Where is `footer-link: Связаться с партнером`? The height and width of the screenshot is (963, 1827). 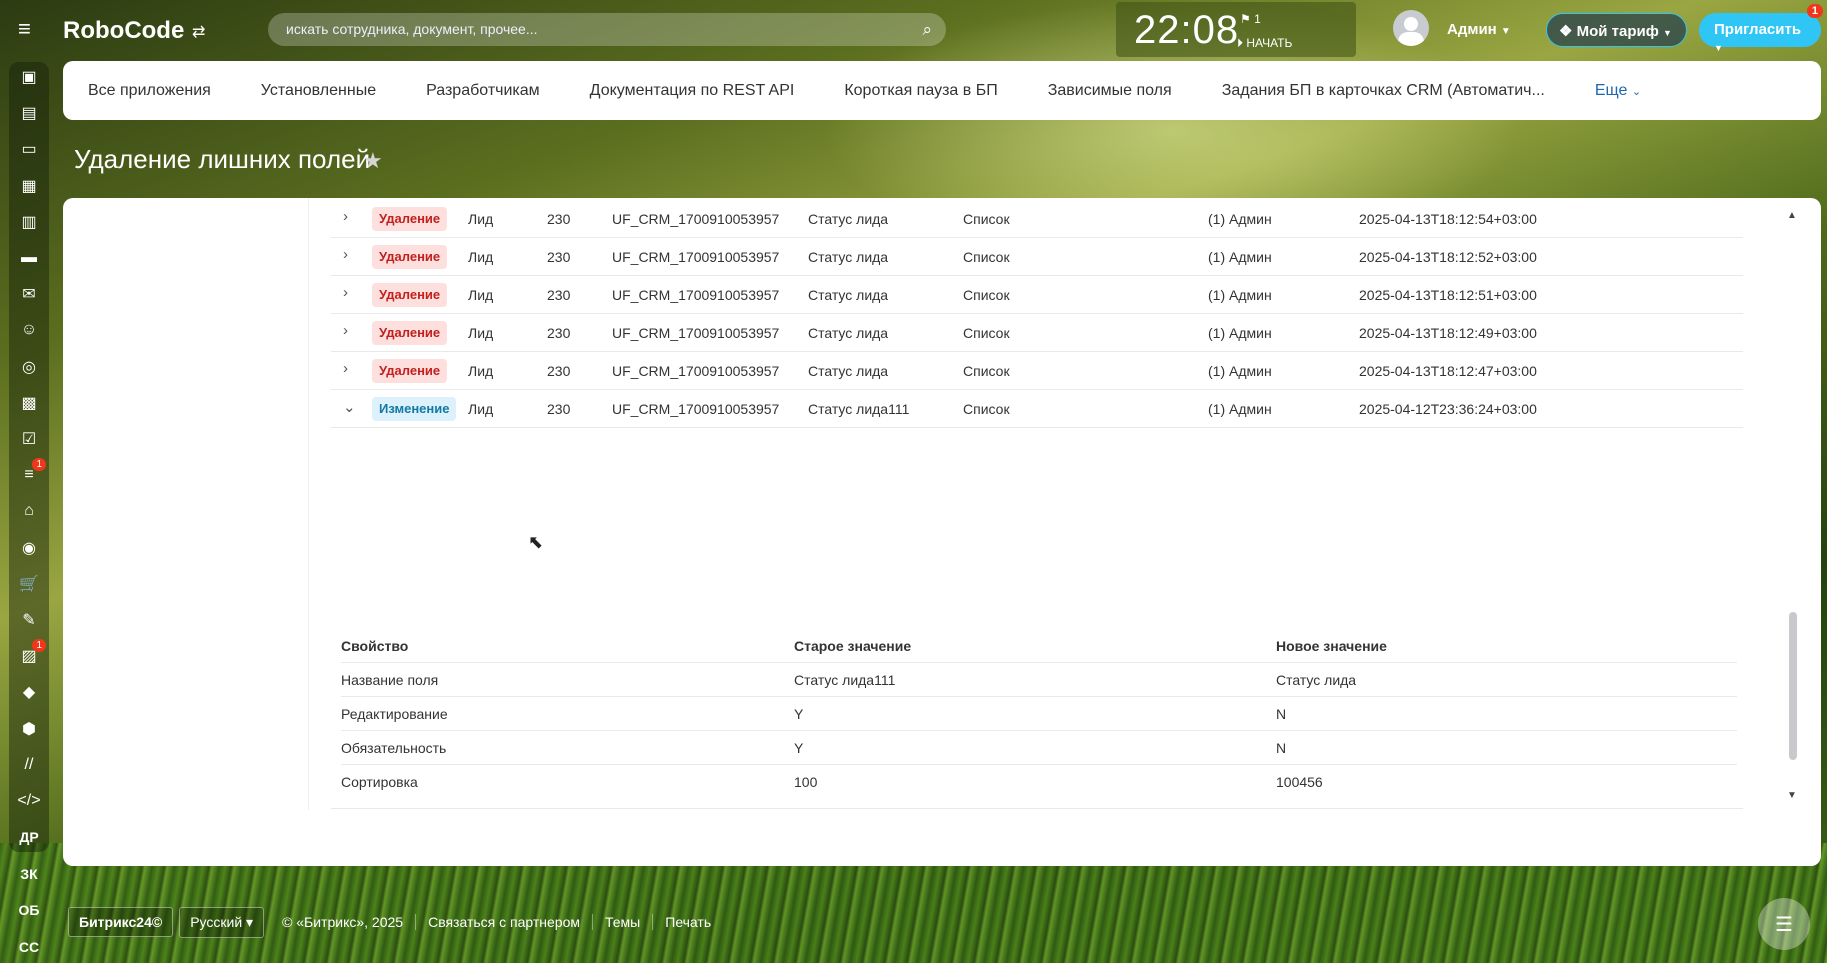 footer-link: Связаться с партнером is located at coordinates (504, 922).